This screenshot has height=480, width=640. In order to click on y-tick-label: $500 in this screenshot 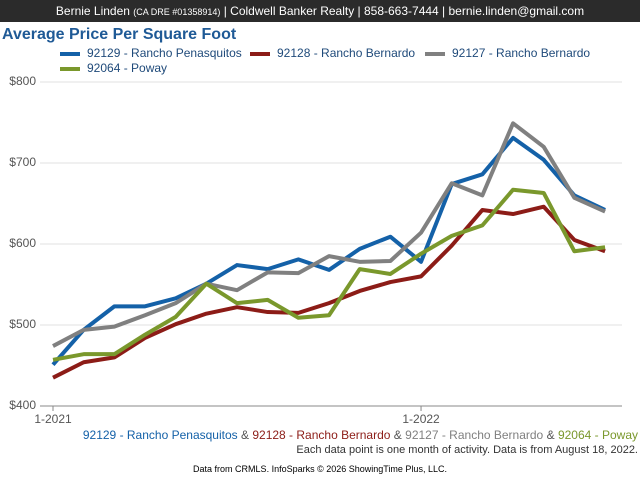, I will do `click(22, 324)`.